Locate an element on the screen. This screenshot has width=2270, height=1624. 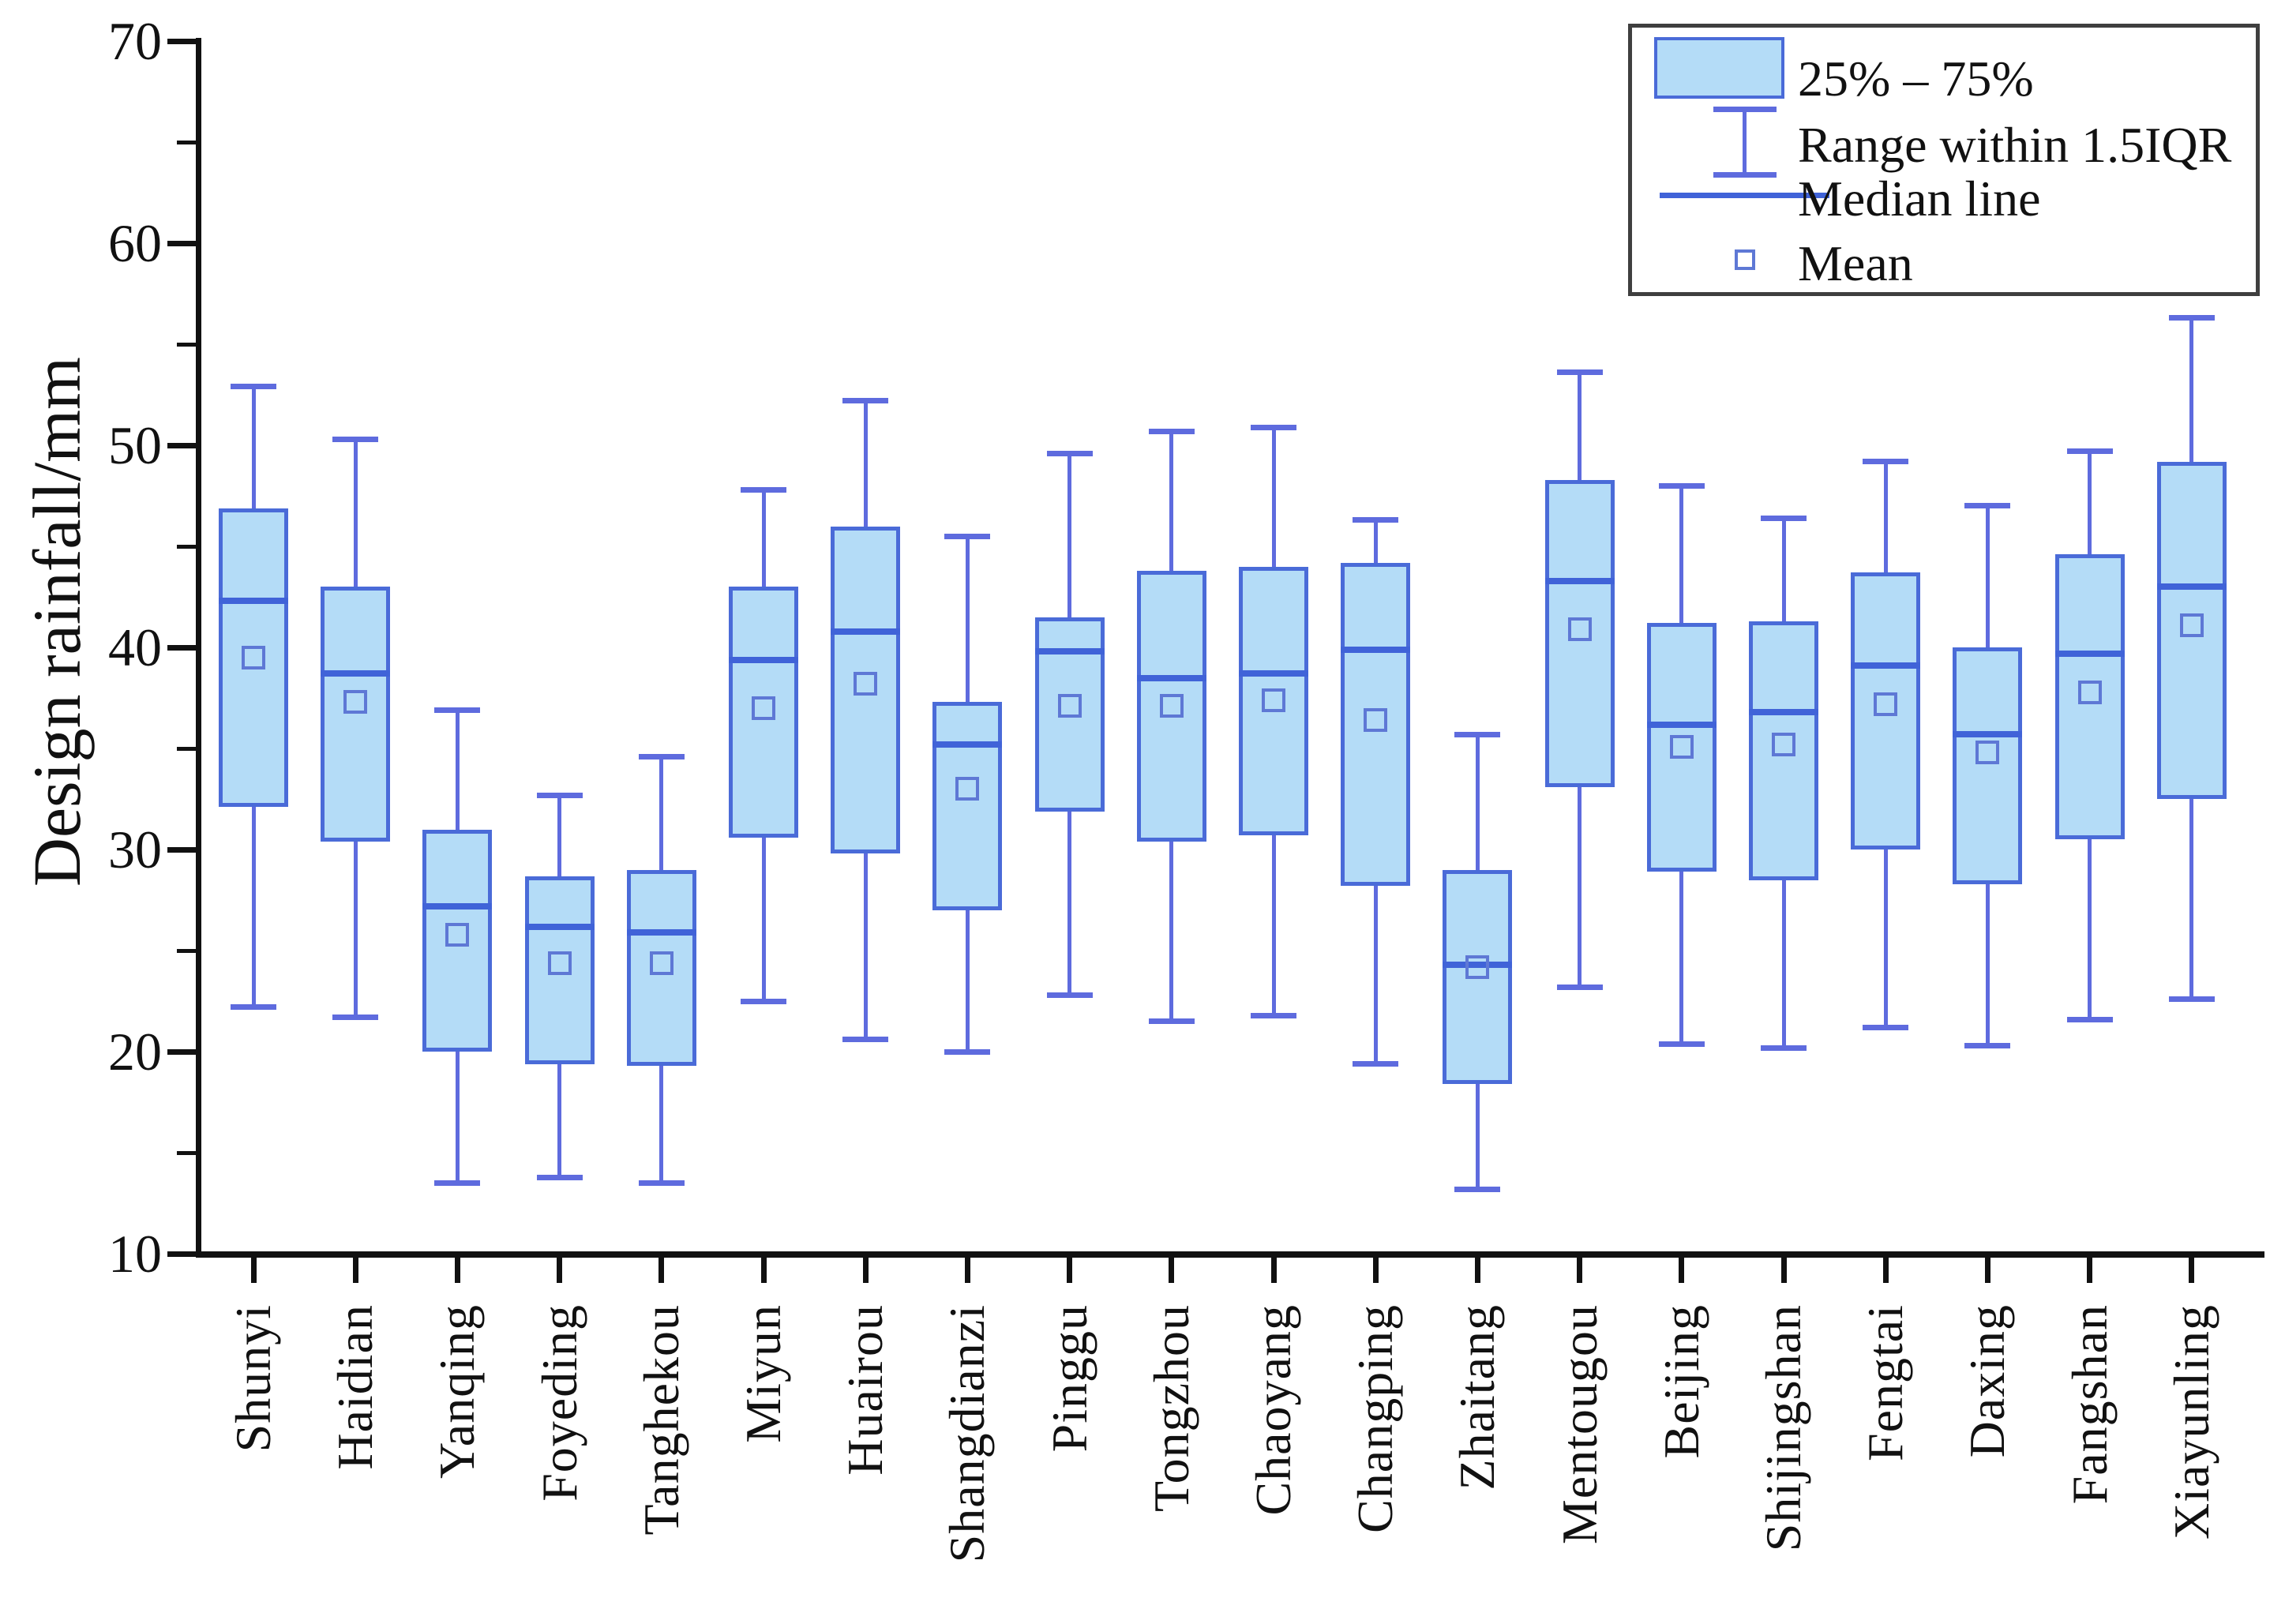
x-tick-fengtai is located at coordinates (1885, 1270).